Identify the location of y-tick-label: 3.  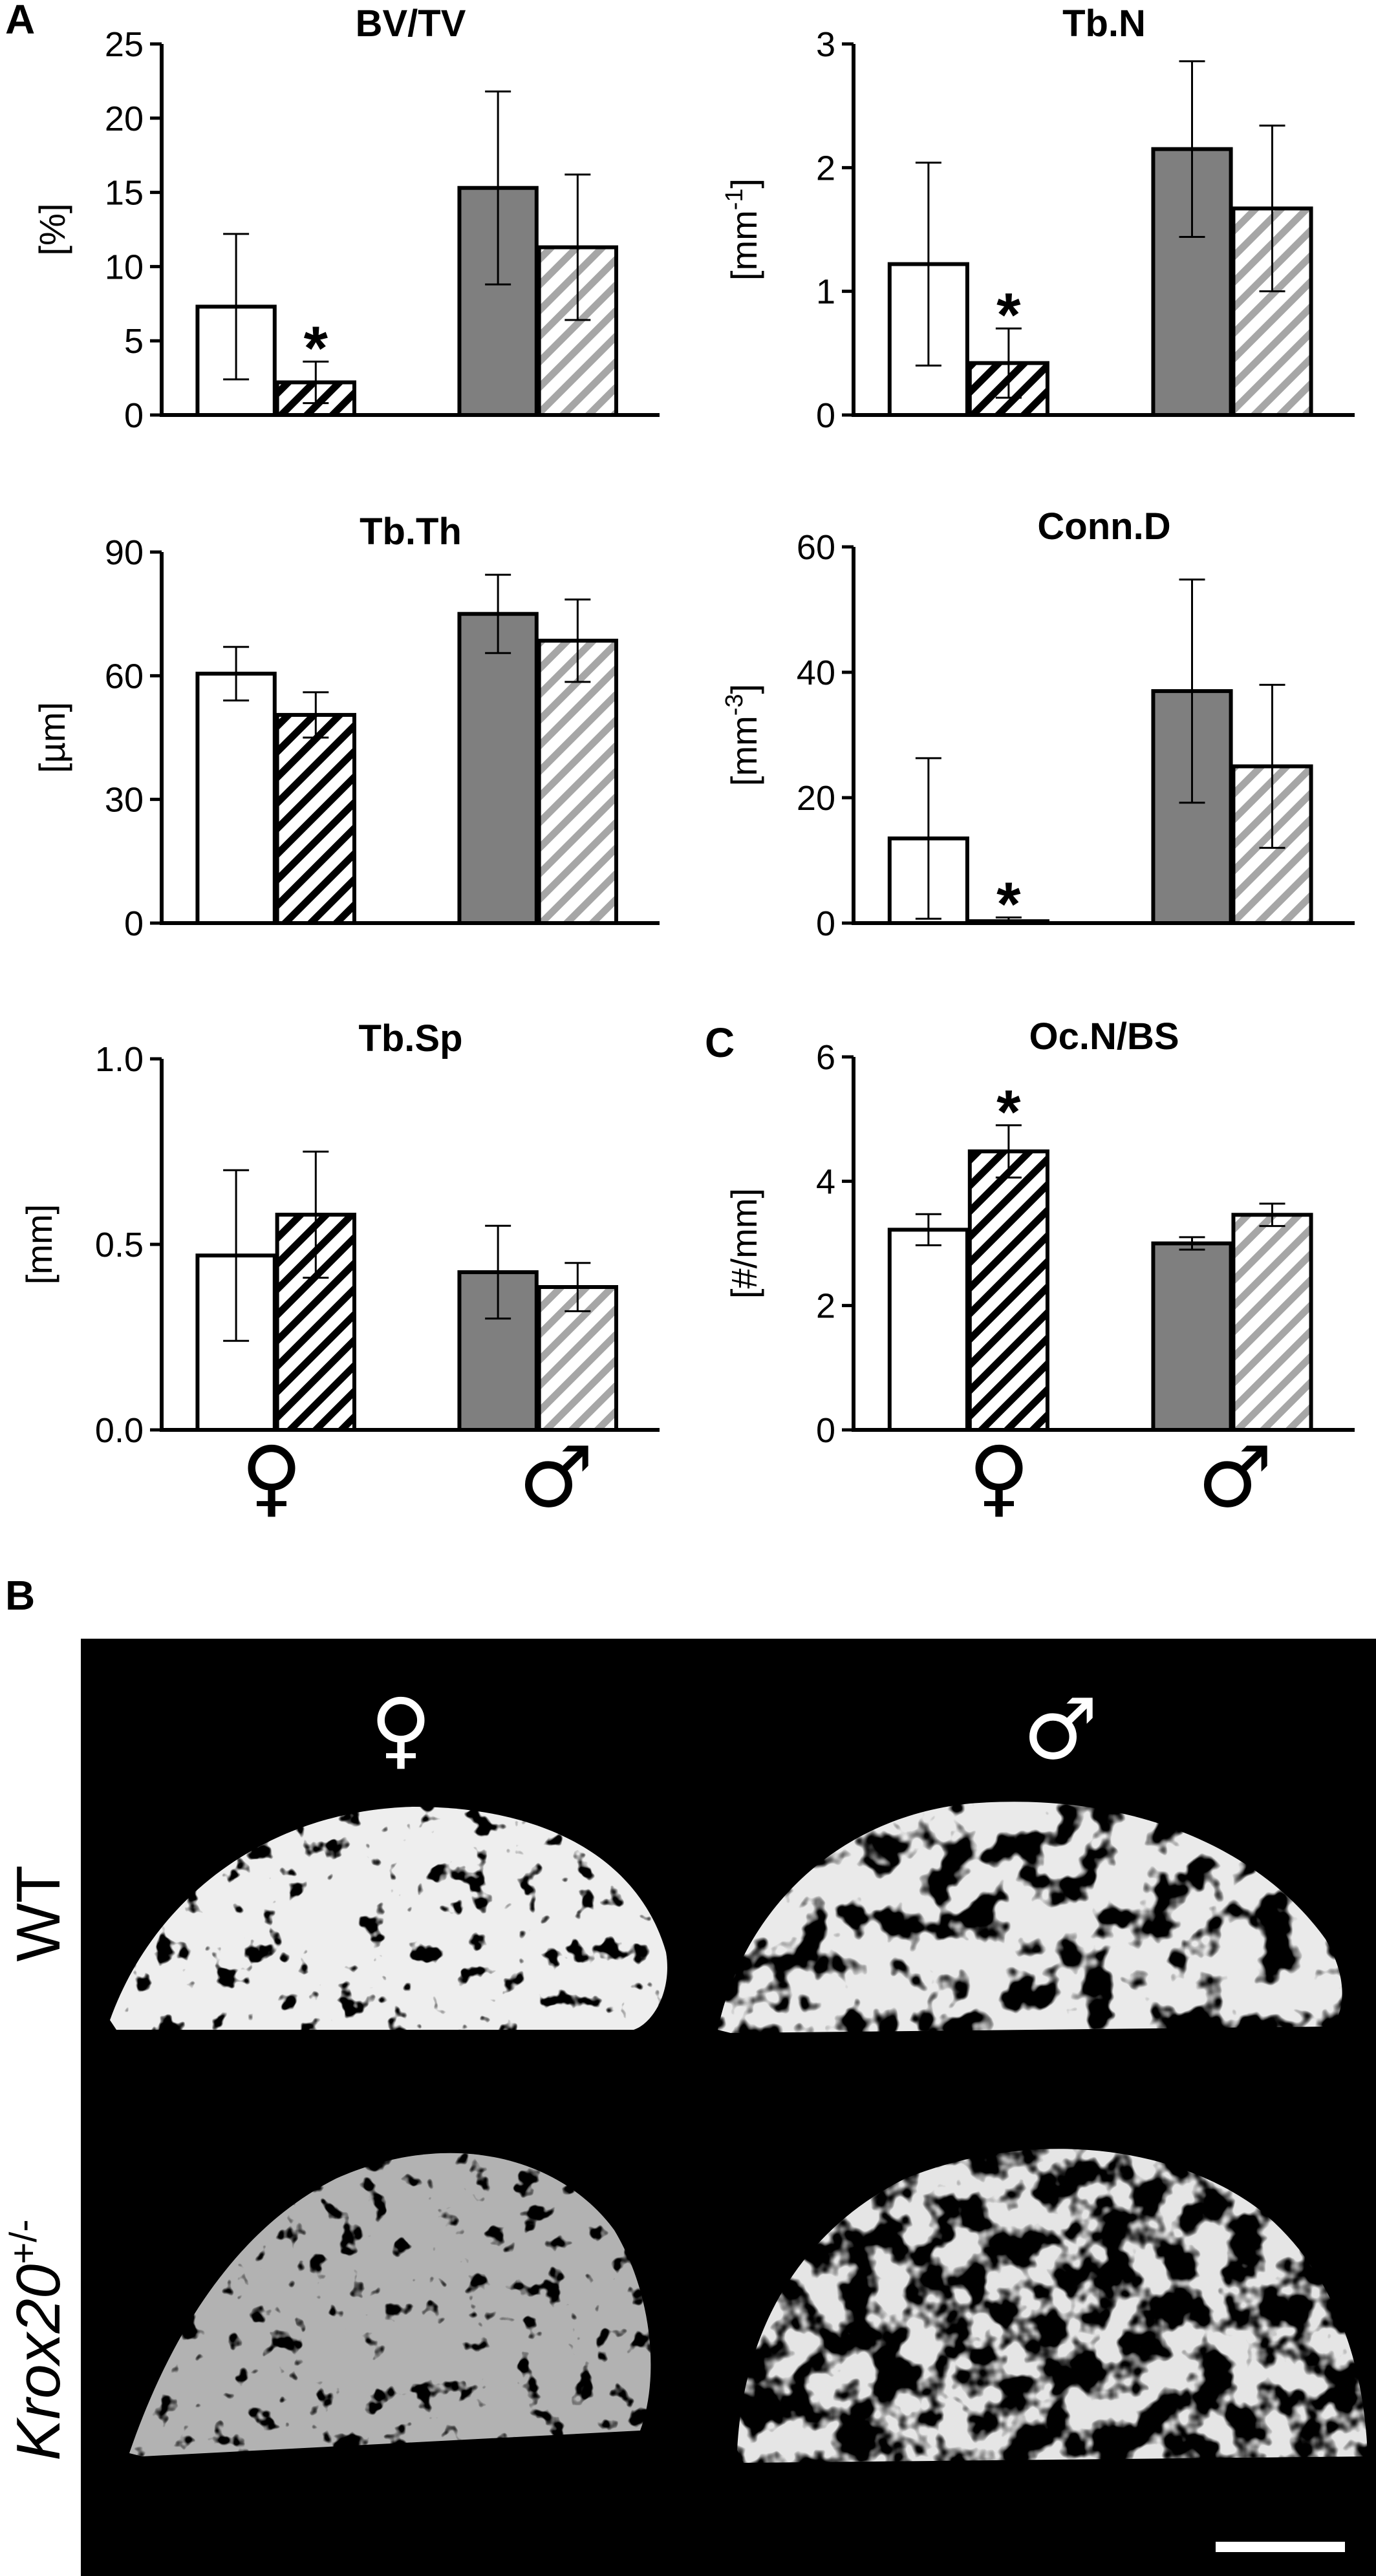
(825, 44).